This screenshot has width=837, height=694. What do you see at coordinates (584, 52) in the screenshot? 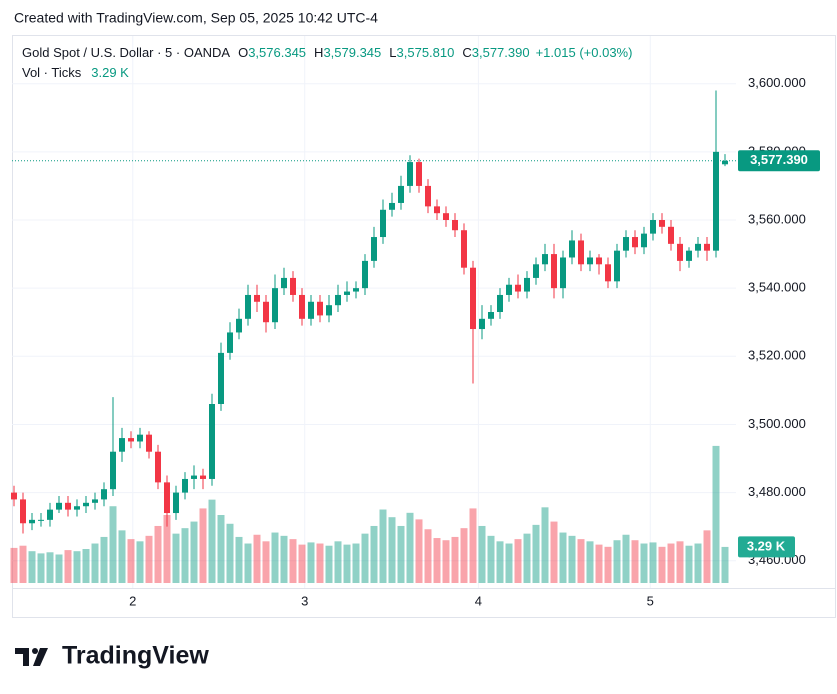
I see `legend-change: +1.015 (+0.03%)` at bounding box center [584, 52].